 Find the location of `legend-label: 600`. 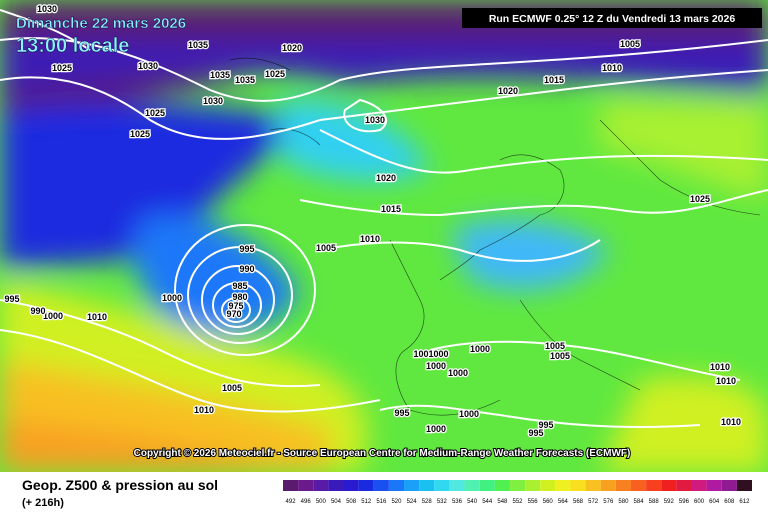

legend-label: 600 is located at coordinates (699, 502).